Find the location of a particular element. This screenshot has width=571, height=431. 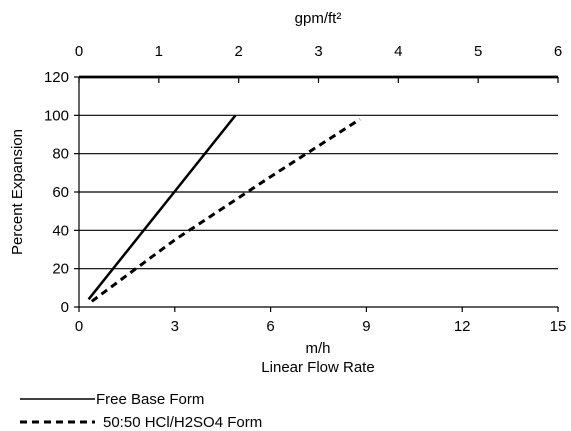

top-axis-title: gpm/ft² is located at coordinates (318, 18).